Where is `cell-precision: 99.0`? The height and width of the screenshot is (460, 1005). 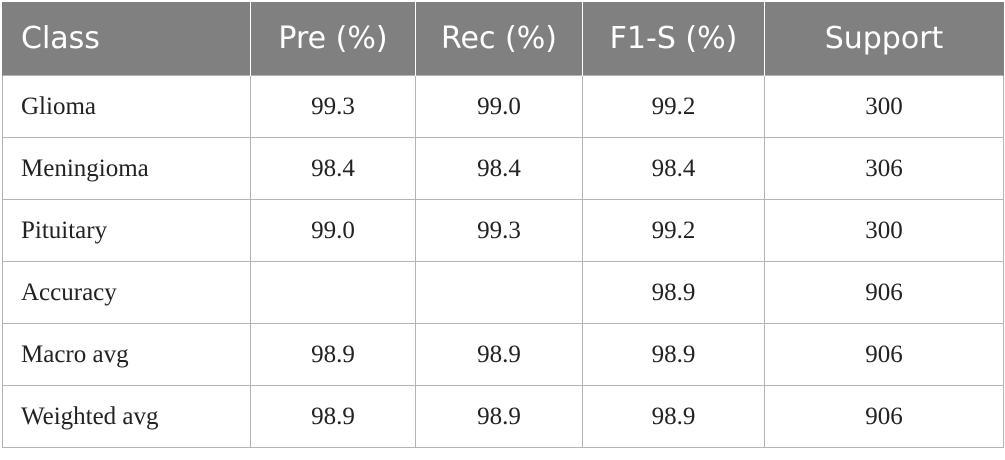
cell-precision: 99.0 is located at coordinates (333, 230).